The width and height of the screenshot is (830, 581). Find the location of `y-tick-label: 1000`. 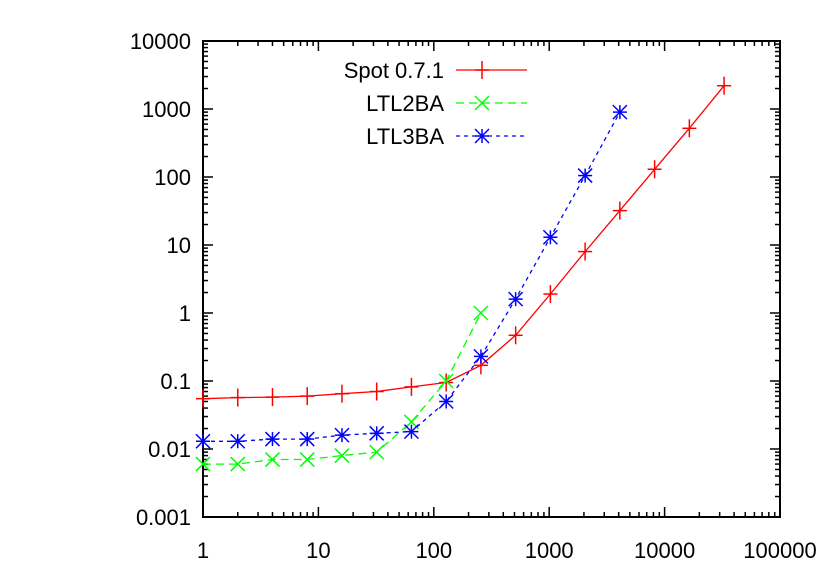

y-tick-label: 1000 is located at coordinates (166, 109).